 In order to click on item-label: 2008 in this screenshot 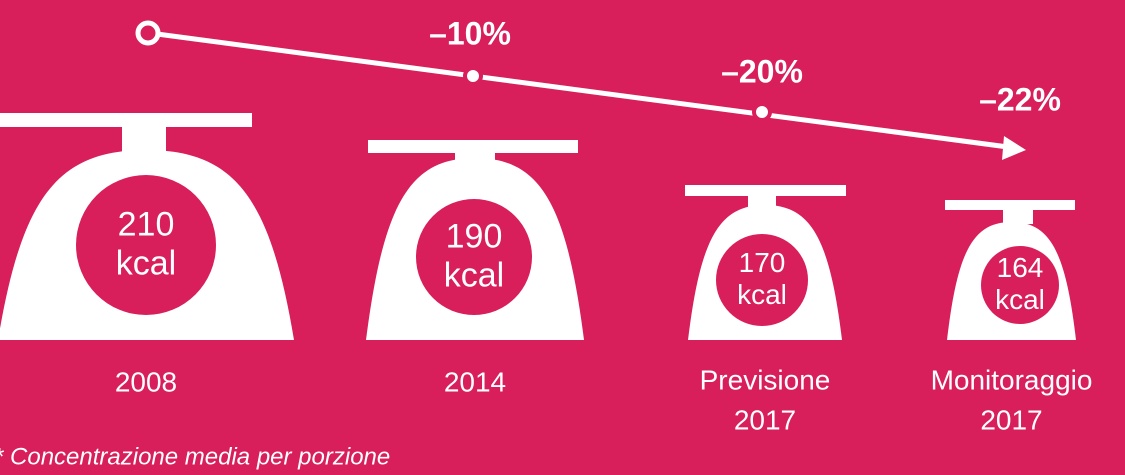, I will do `click(146, 381)`.